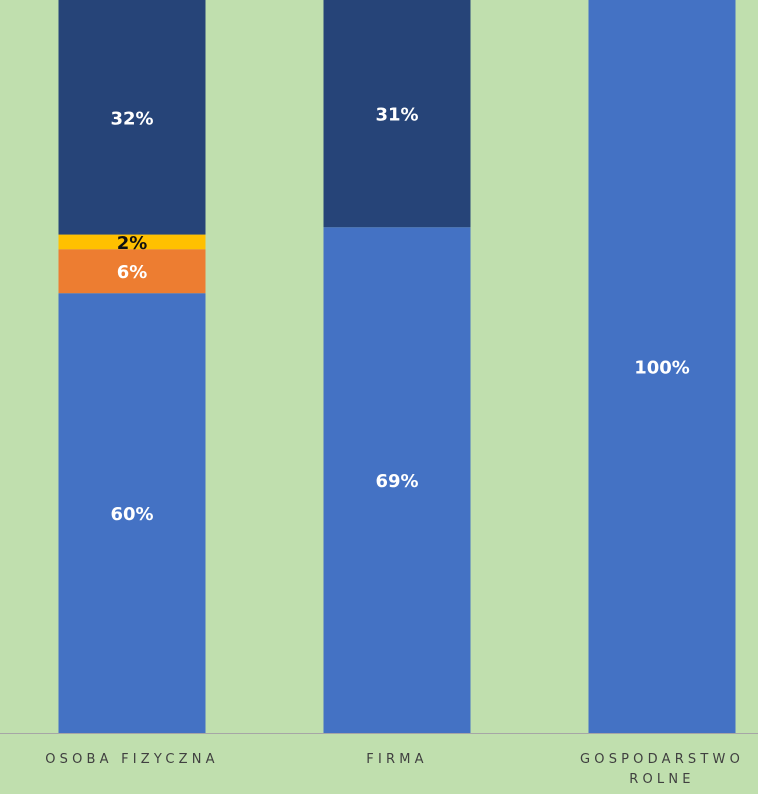 This screenshot has height=794, width=758. What do you see at coordinates (397, 759) in the screenshot?
I see `x-tick-label: FIRMA` at bounding box center [397, 759].